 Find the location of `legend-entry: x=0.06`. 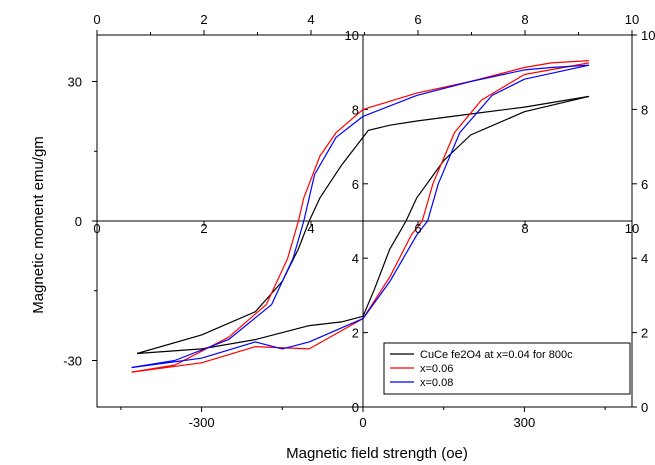

legend-entry: x=0.06 is located at coordinates (436, 369).